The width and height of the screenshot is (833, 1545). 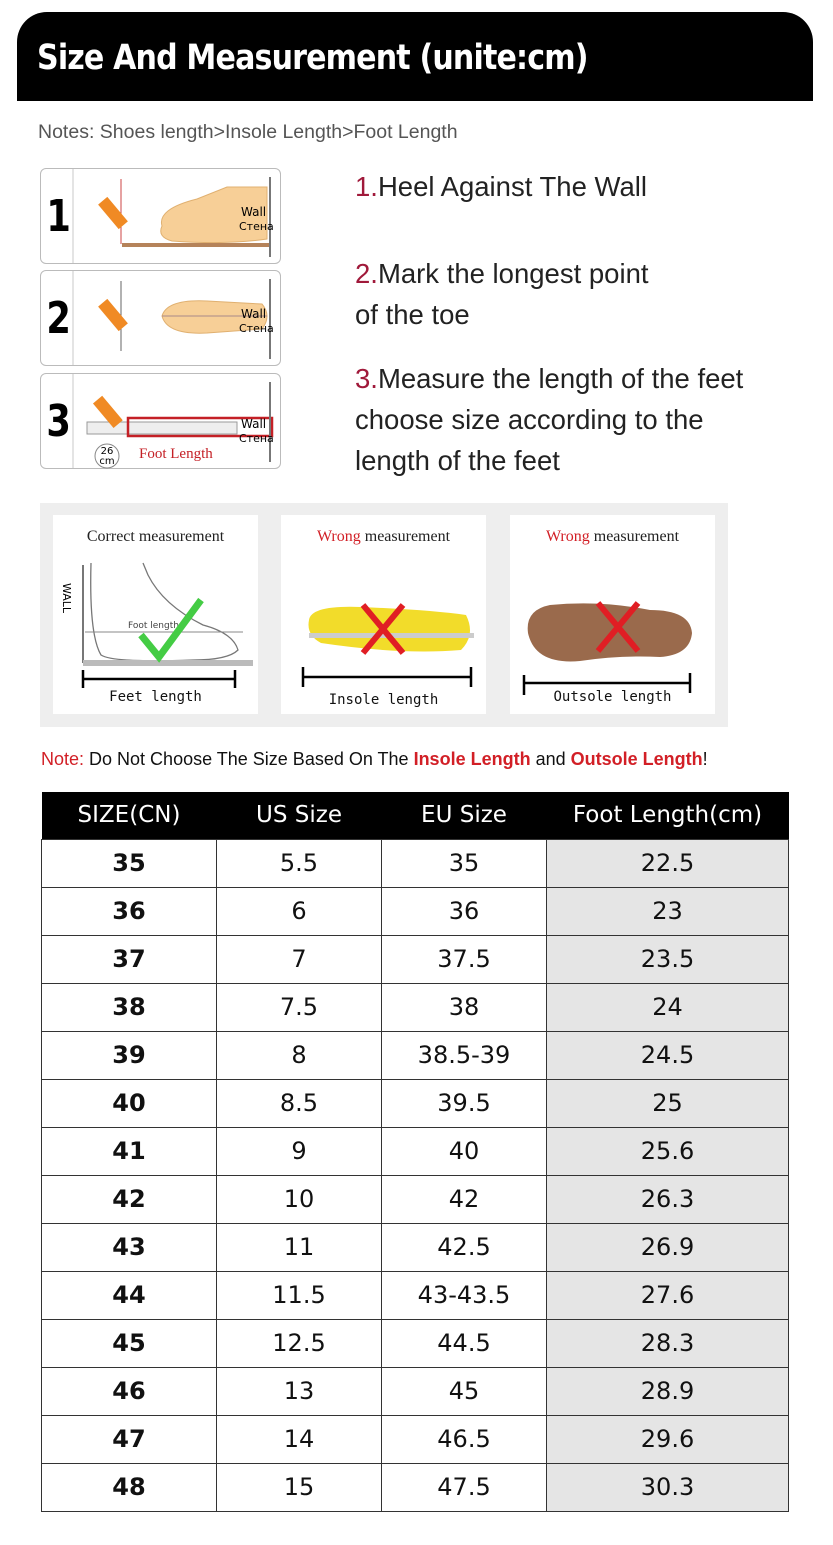 I want to click on insole-illustration, so click(x=387, y=645).